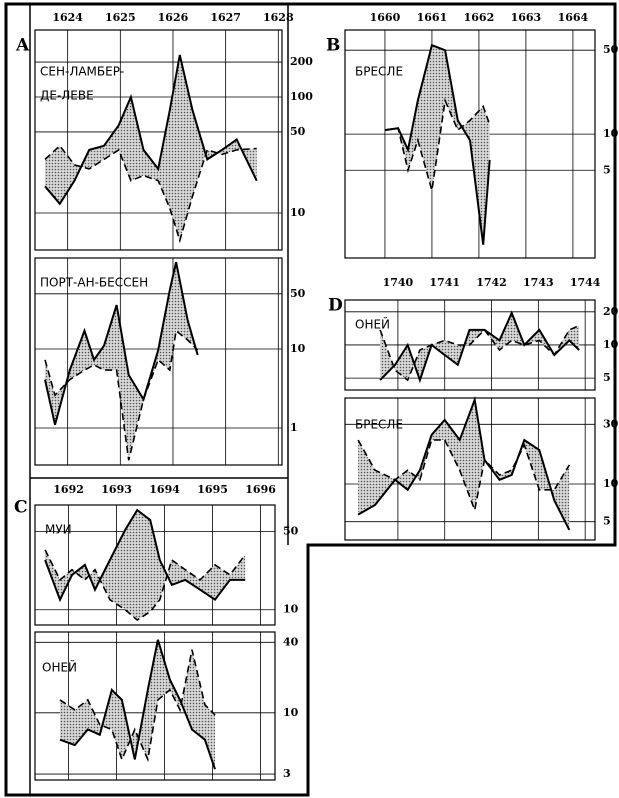 The image size is (619, 798). Describe the element at coordinates (432, 17) in the screenshot. I see `x-tick-label: 1661` at that location.